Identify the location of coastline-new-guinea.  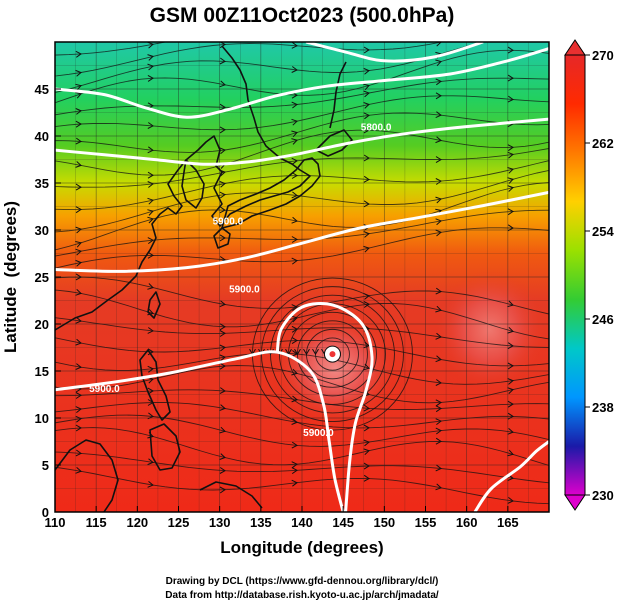
(231, 495).